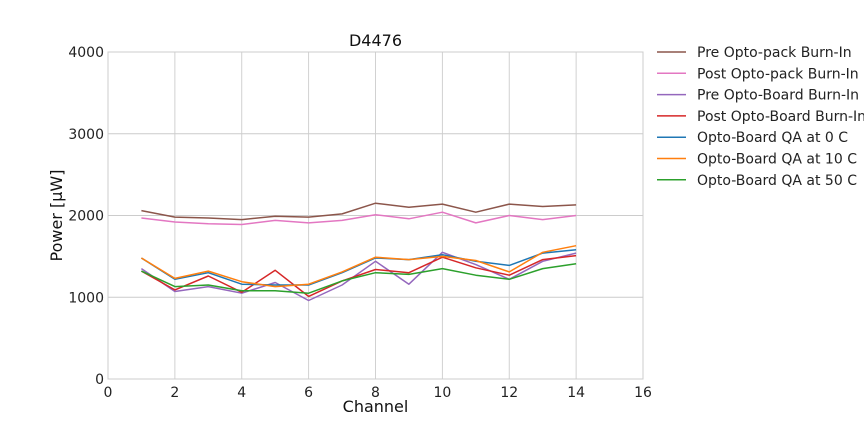 This screenshot has width=864, height=432. I want to click on x-tick-label: 14, so click(576, 393).